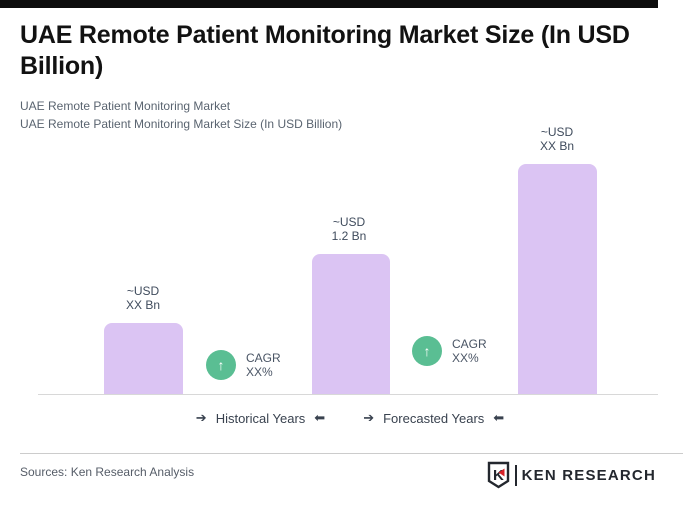  Describe the element at coordinates (349, 236) in the screenshot. I see `bar-value-line2: 1.2 Bn` at that location.